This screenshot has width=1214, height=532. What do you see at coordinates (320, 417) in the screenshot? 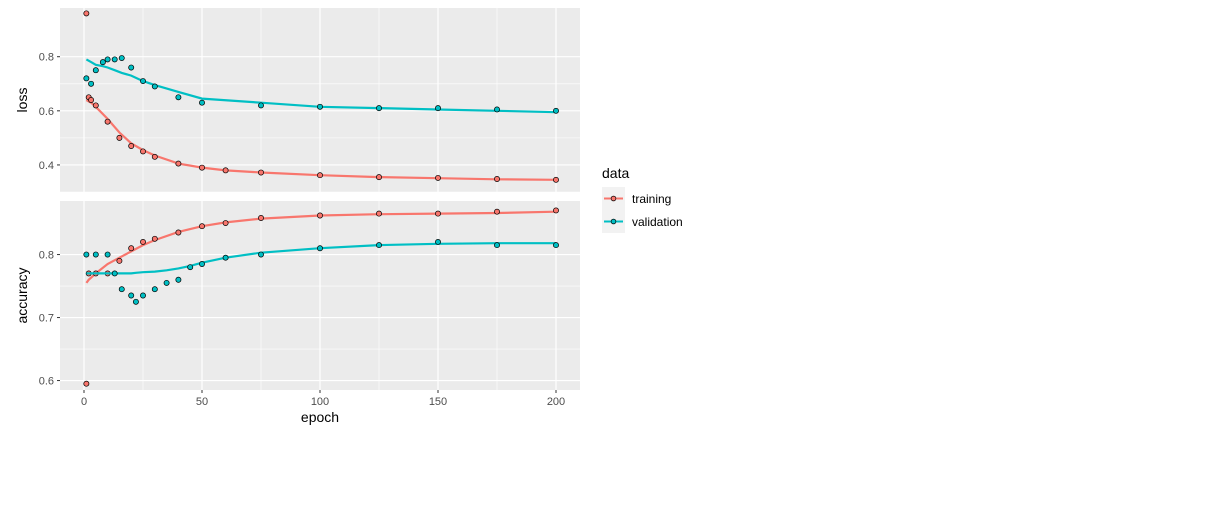
I see `x-axis-title: epoch` at bounding box center [320, 417].